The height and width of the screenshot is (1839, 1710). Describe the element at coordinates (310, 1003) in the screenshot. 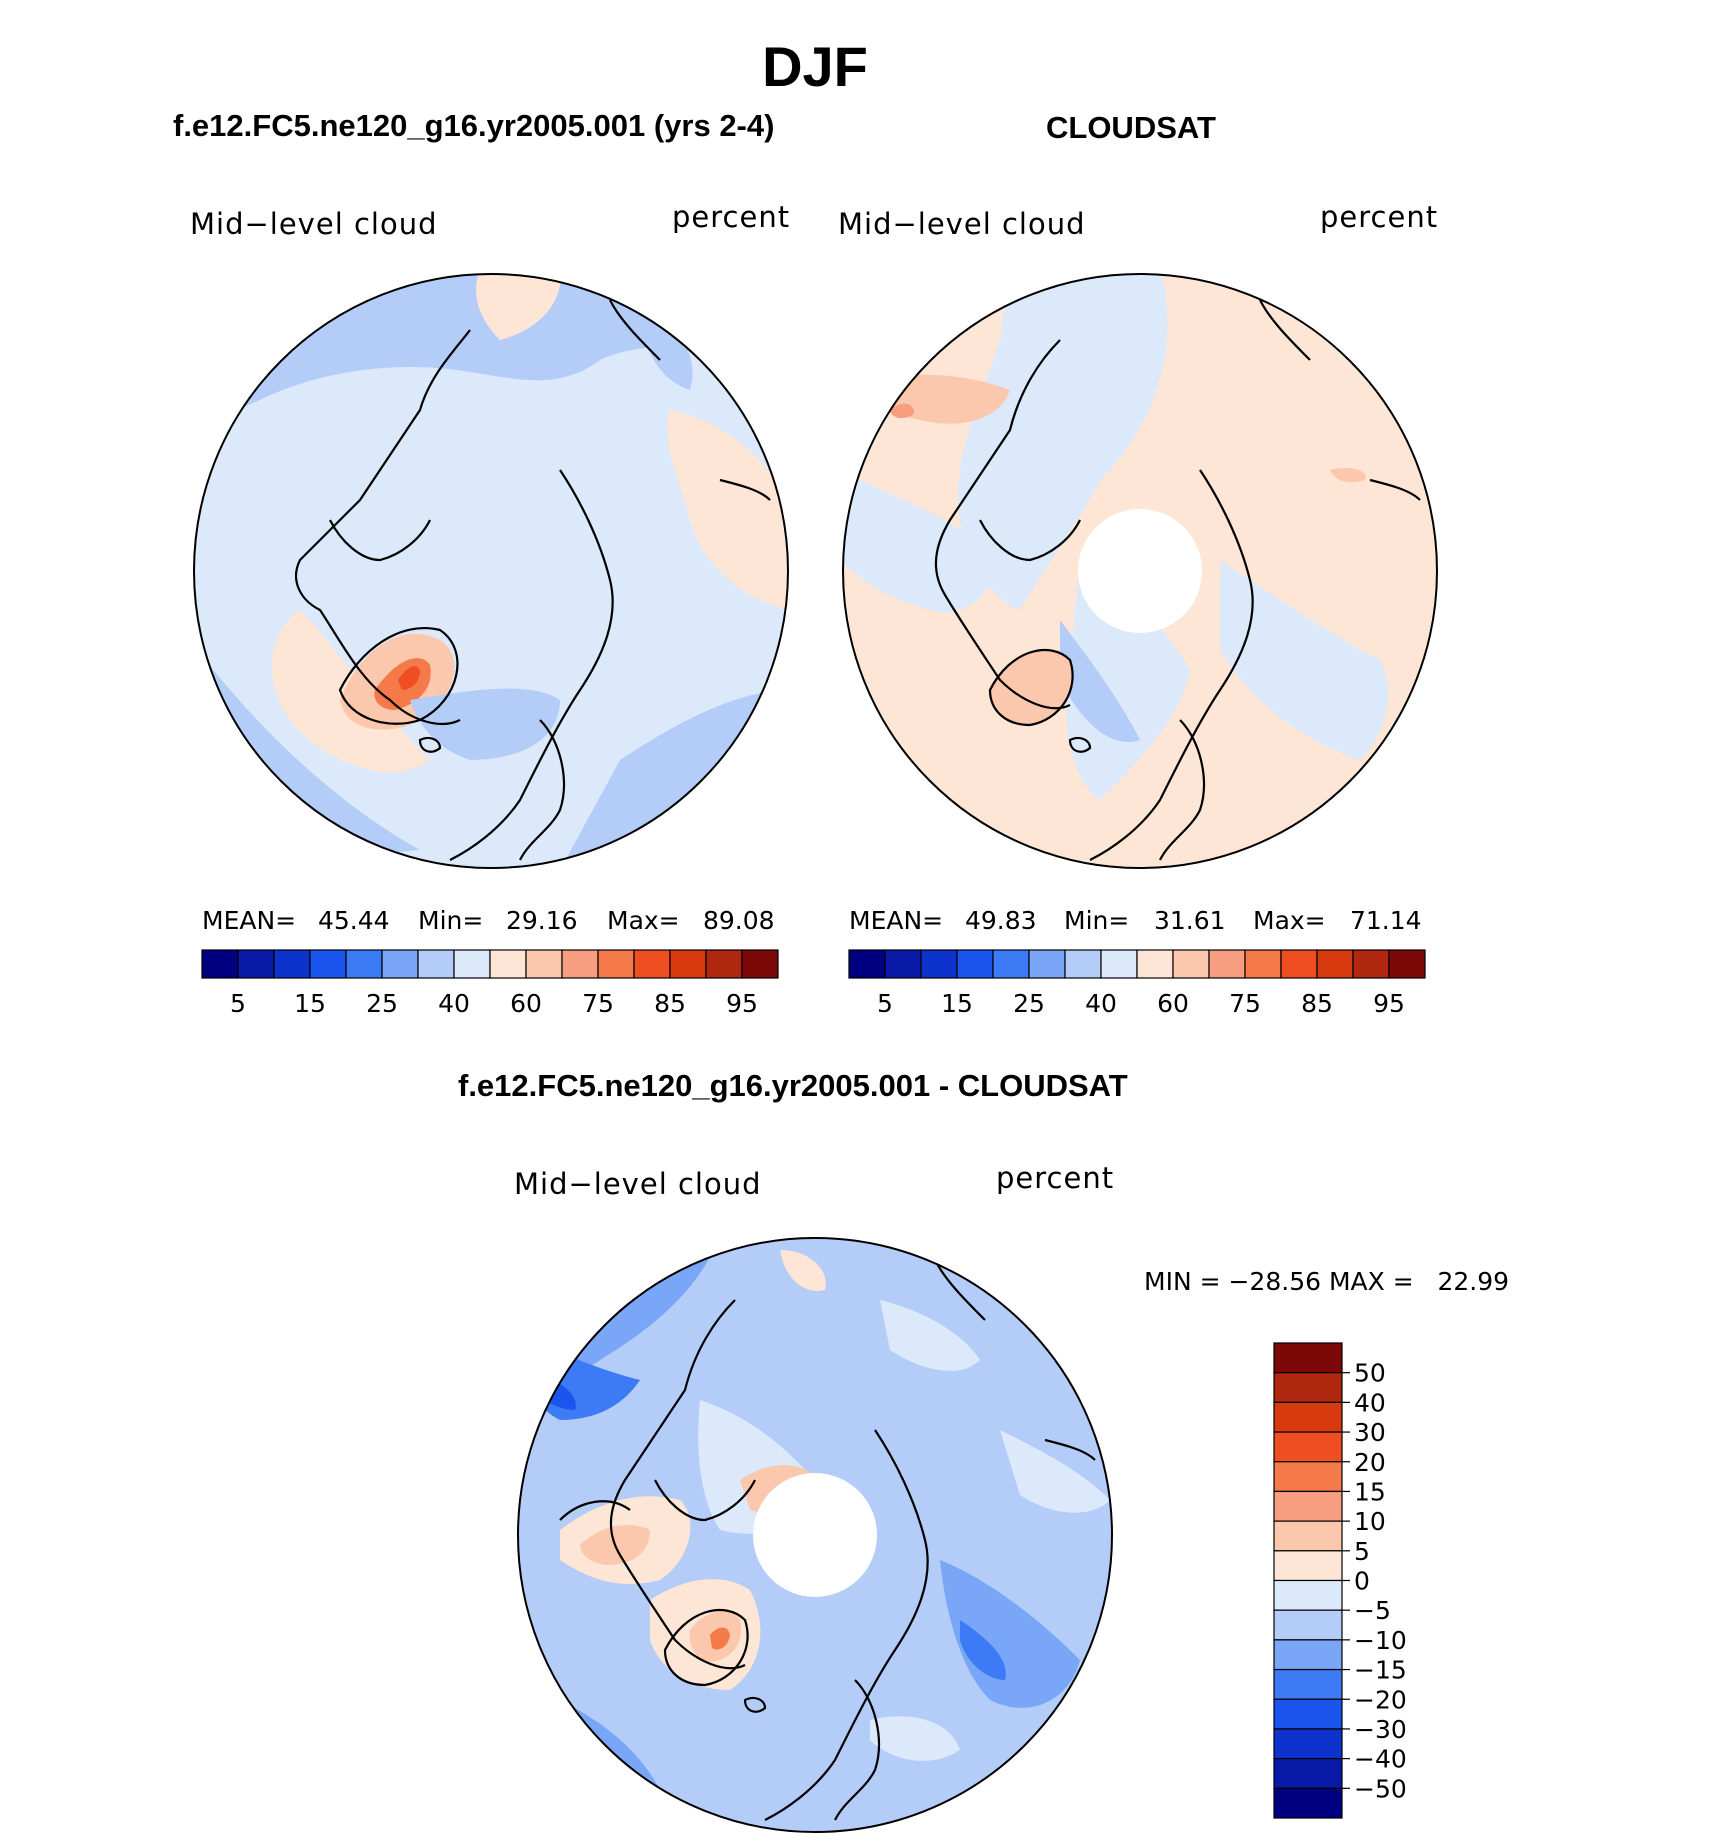

I see `model-colorbar-label: 15` at that location.